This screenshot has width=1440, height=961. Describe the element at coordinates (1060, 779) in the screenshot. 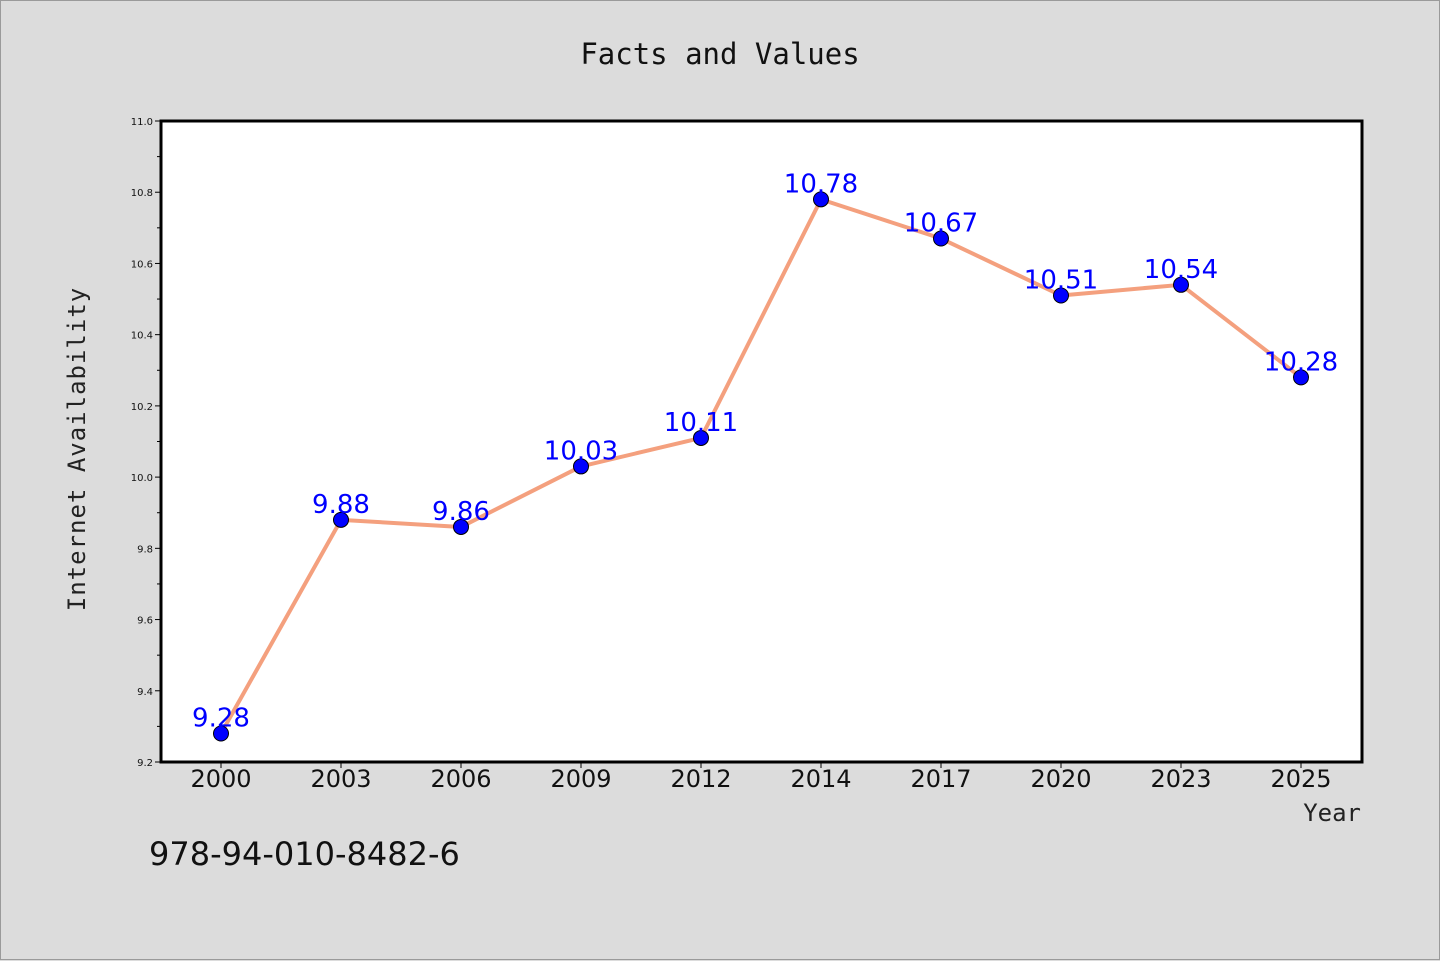

I see `x-tick-label: 2020` at that location.